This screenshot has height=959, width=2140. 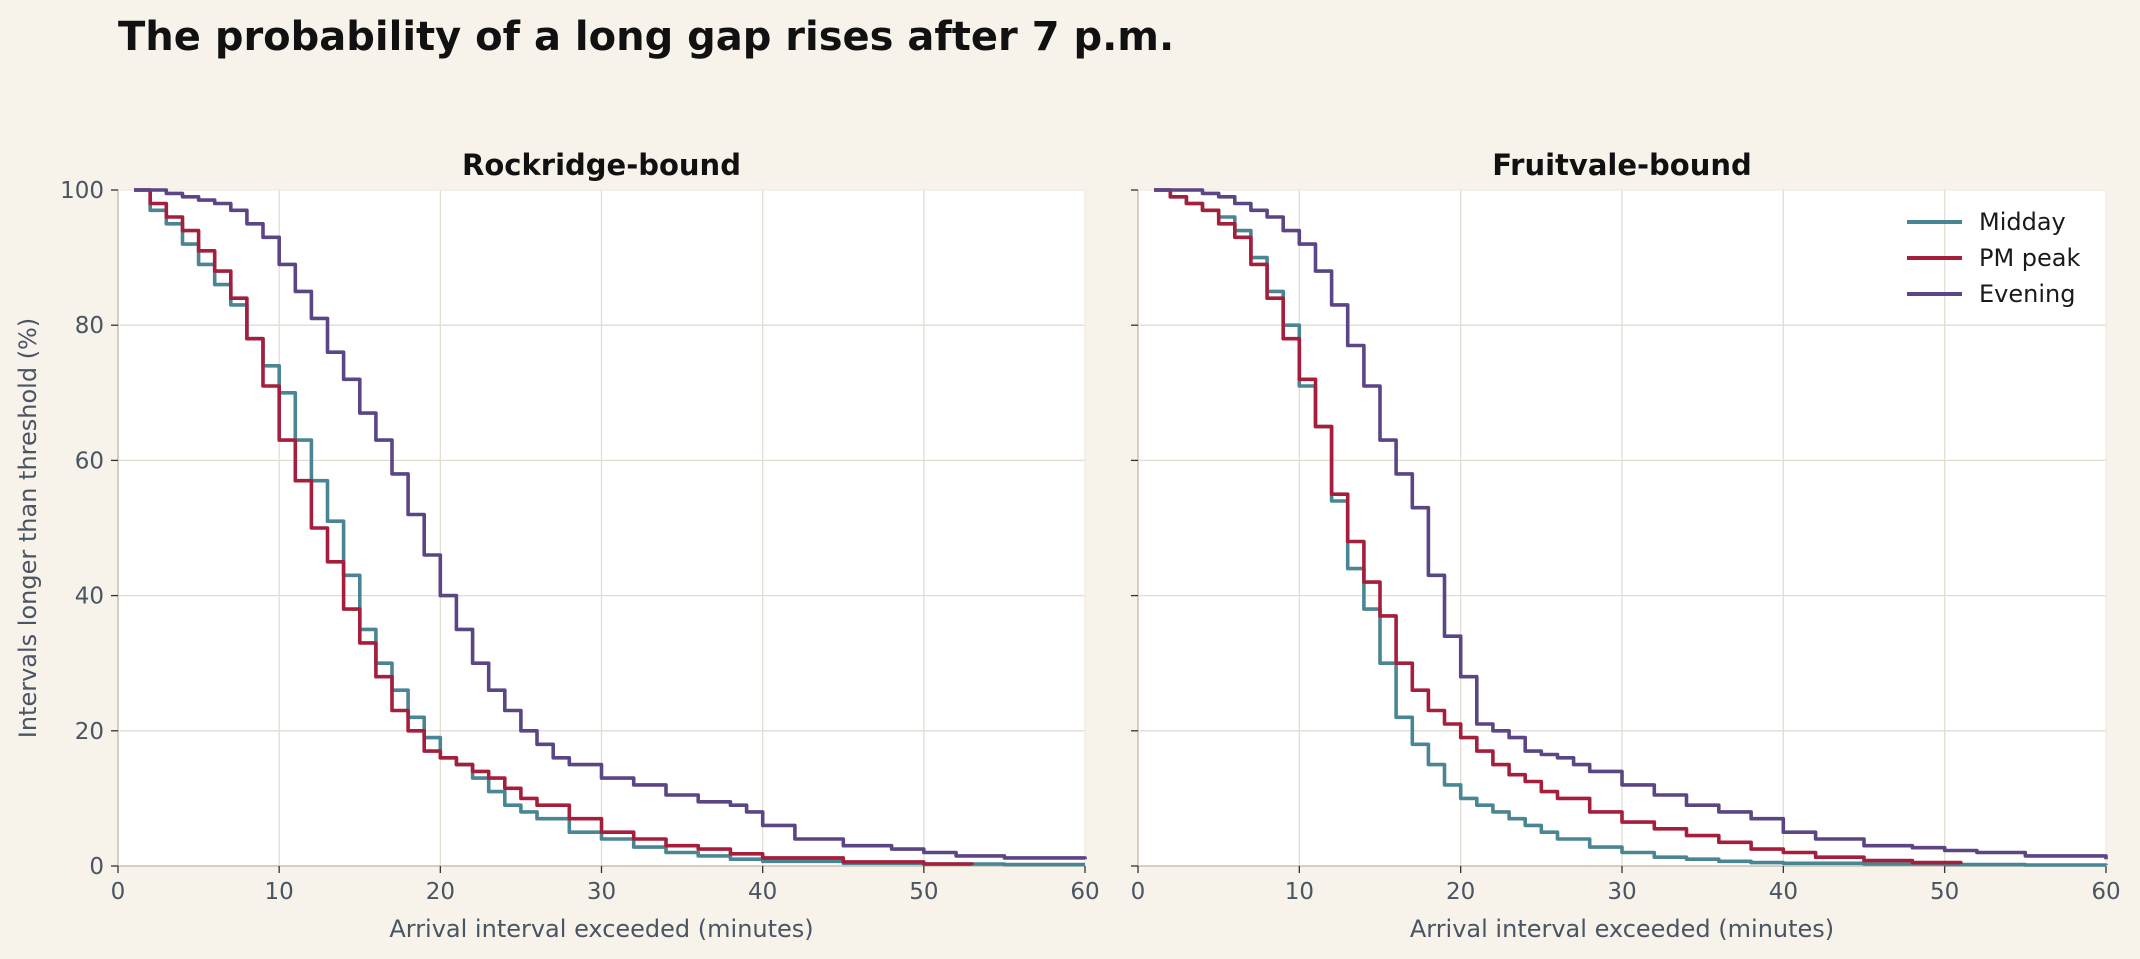 I want to click on y-tick-label: 0, so click(x=96, y=867).